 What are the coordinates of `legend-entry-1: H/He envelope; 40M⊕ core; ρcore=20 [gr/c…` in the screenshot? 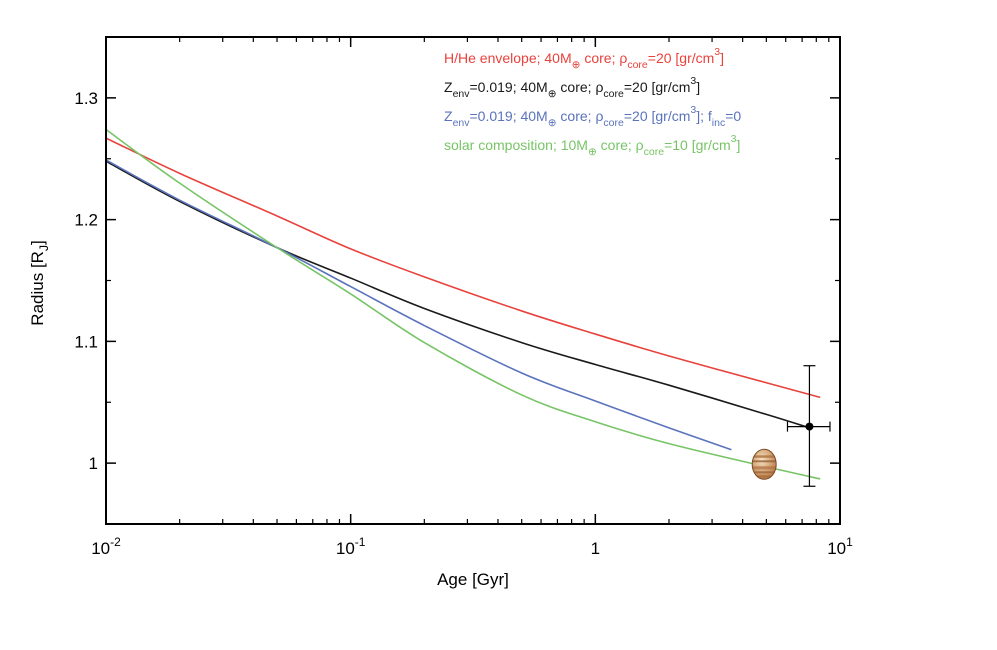 It's located at (584, 58).